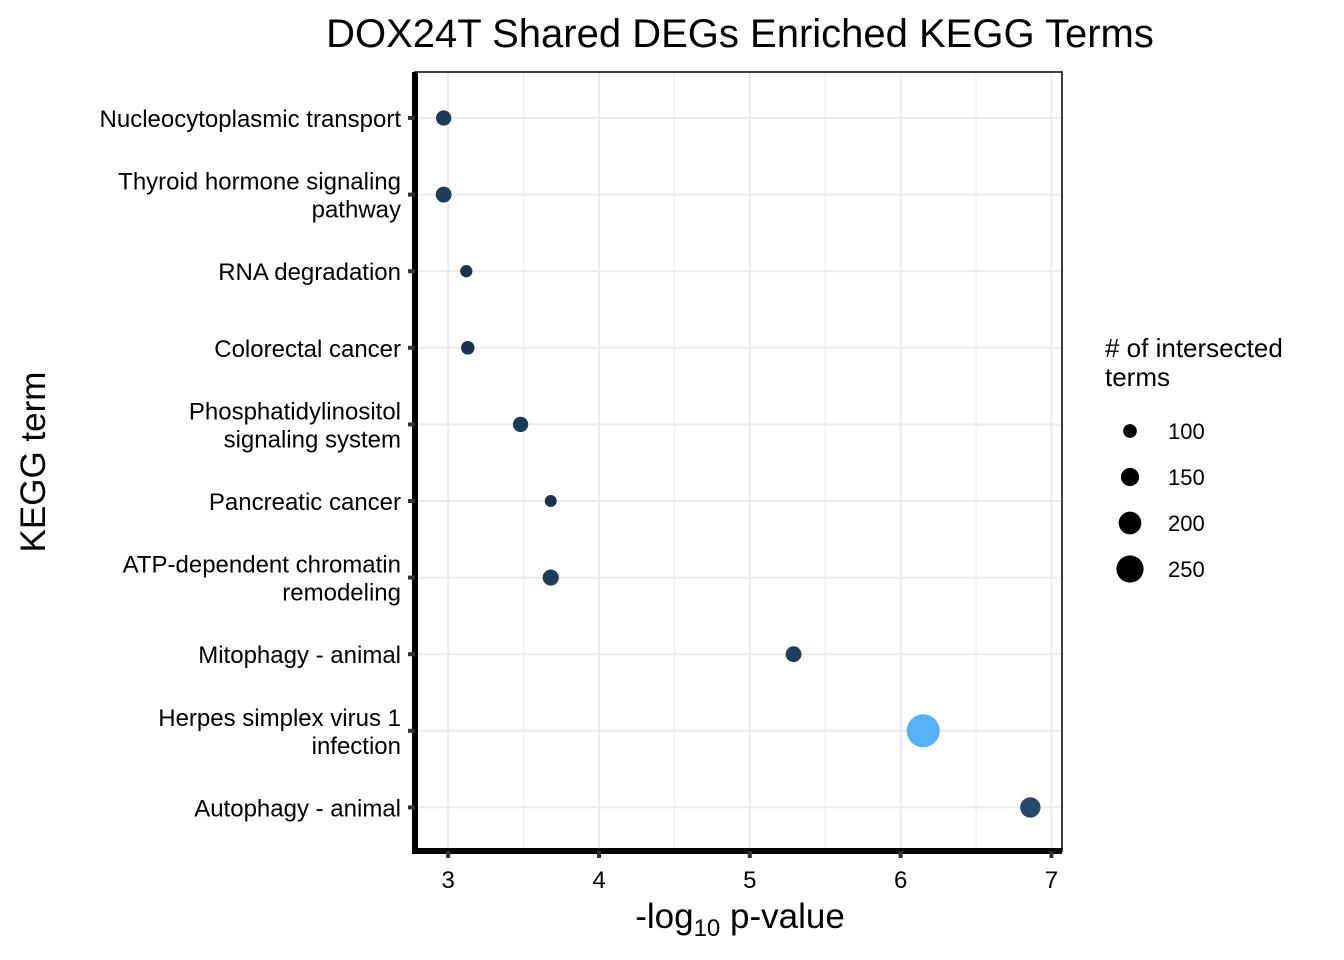 The width and height of the screenshot is (1344, 960). Describe the element at coordinates (1186, 431) in the screenshot. I see `legend-label: 100` at that location.